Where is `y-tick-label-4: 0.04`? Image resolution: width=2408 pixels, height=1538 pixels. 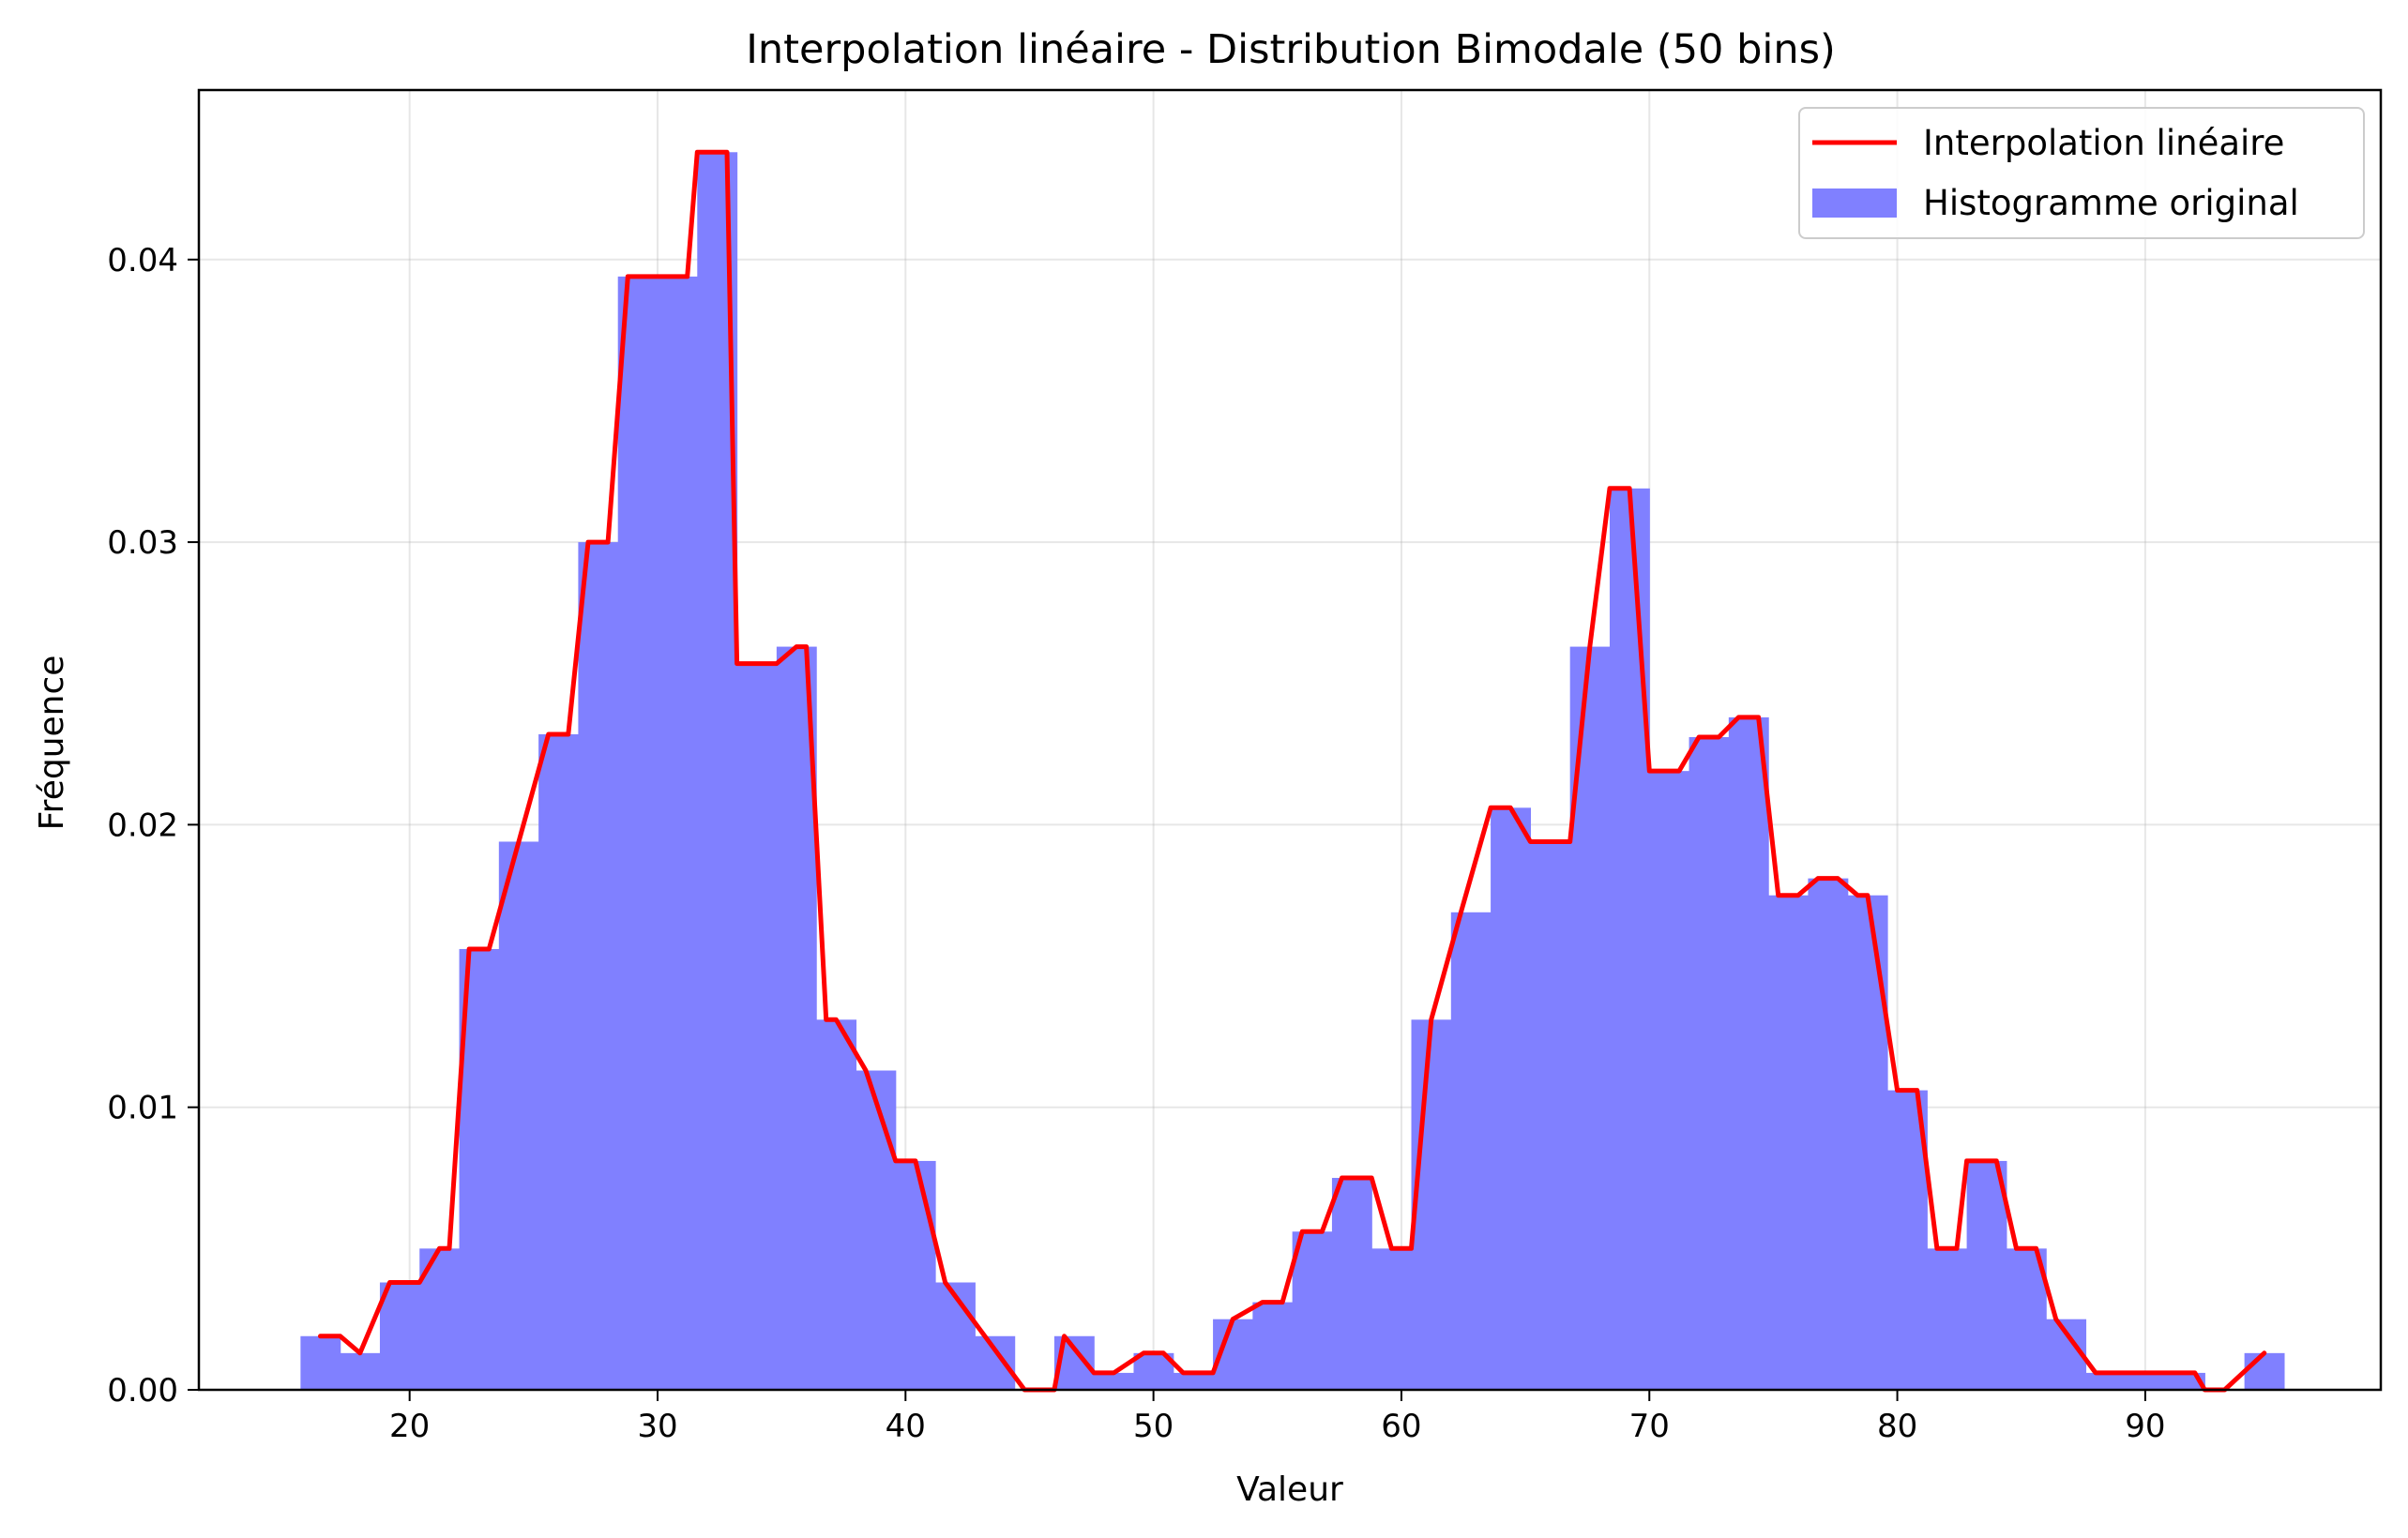 y-tick-label-4: 0.04 is located at coordinates (142, 260).